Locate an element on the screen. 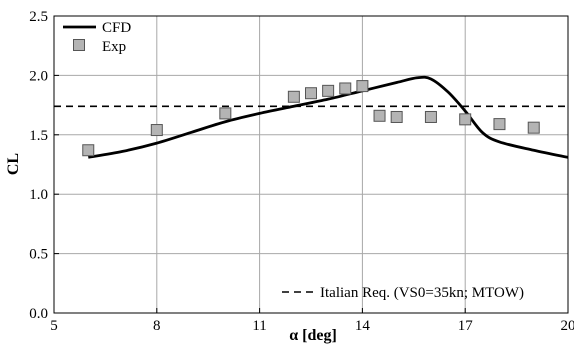 Image resolution: width=574 pixels, height=347 pixels. legend-bottom: Italian Req. (VS0=35kn; MTOW) is located at coordinates (403, 293).